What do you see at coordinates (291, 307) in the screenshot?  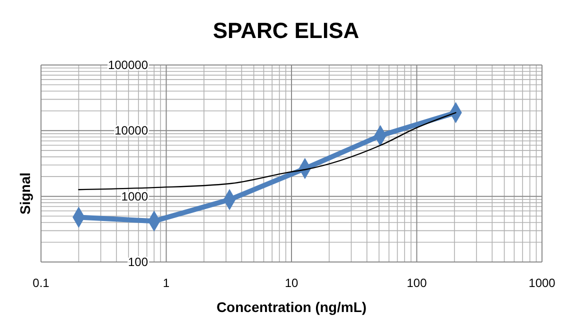 I see `x-axis-title: Concentration (ng/mL)` at bounding box center [291, 307].